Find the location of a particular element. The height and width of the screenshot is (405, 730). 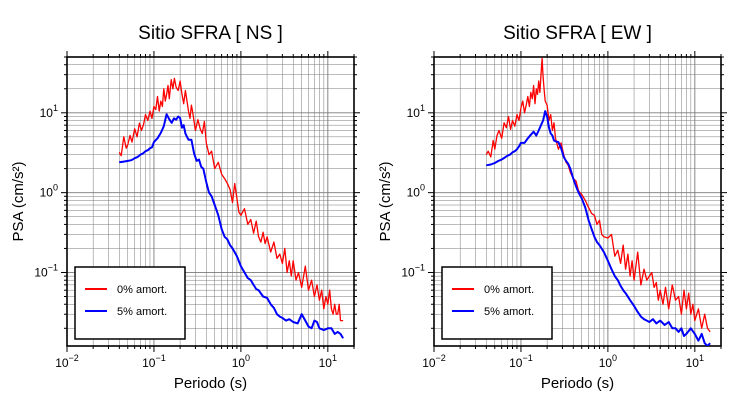

chart-title: Sitio SFRA [ EW ] is located at coordinates (577, 33).